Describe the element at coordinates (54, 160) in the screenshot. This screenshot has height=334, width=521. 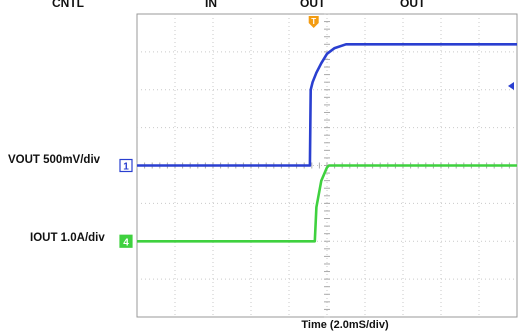
I see `vout-channel-label: VOUT 500mV/div` at that location.